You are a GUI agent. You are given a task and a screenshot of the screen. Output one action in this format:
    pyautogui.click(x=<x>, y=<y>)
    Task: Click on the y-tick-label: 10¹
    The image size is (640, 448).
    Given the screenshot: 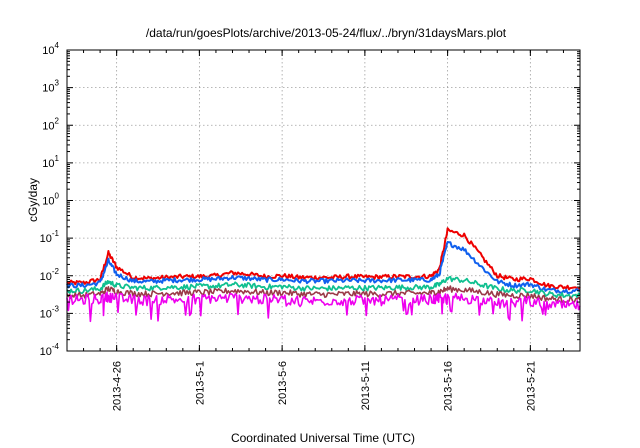 What is the action you would take?
    pyautogui.click(x=50, y=162)
    